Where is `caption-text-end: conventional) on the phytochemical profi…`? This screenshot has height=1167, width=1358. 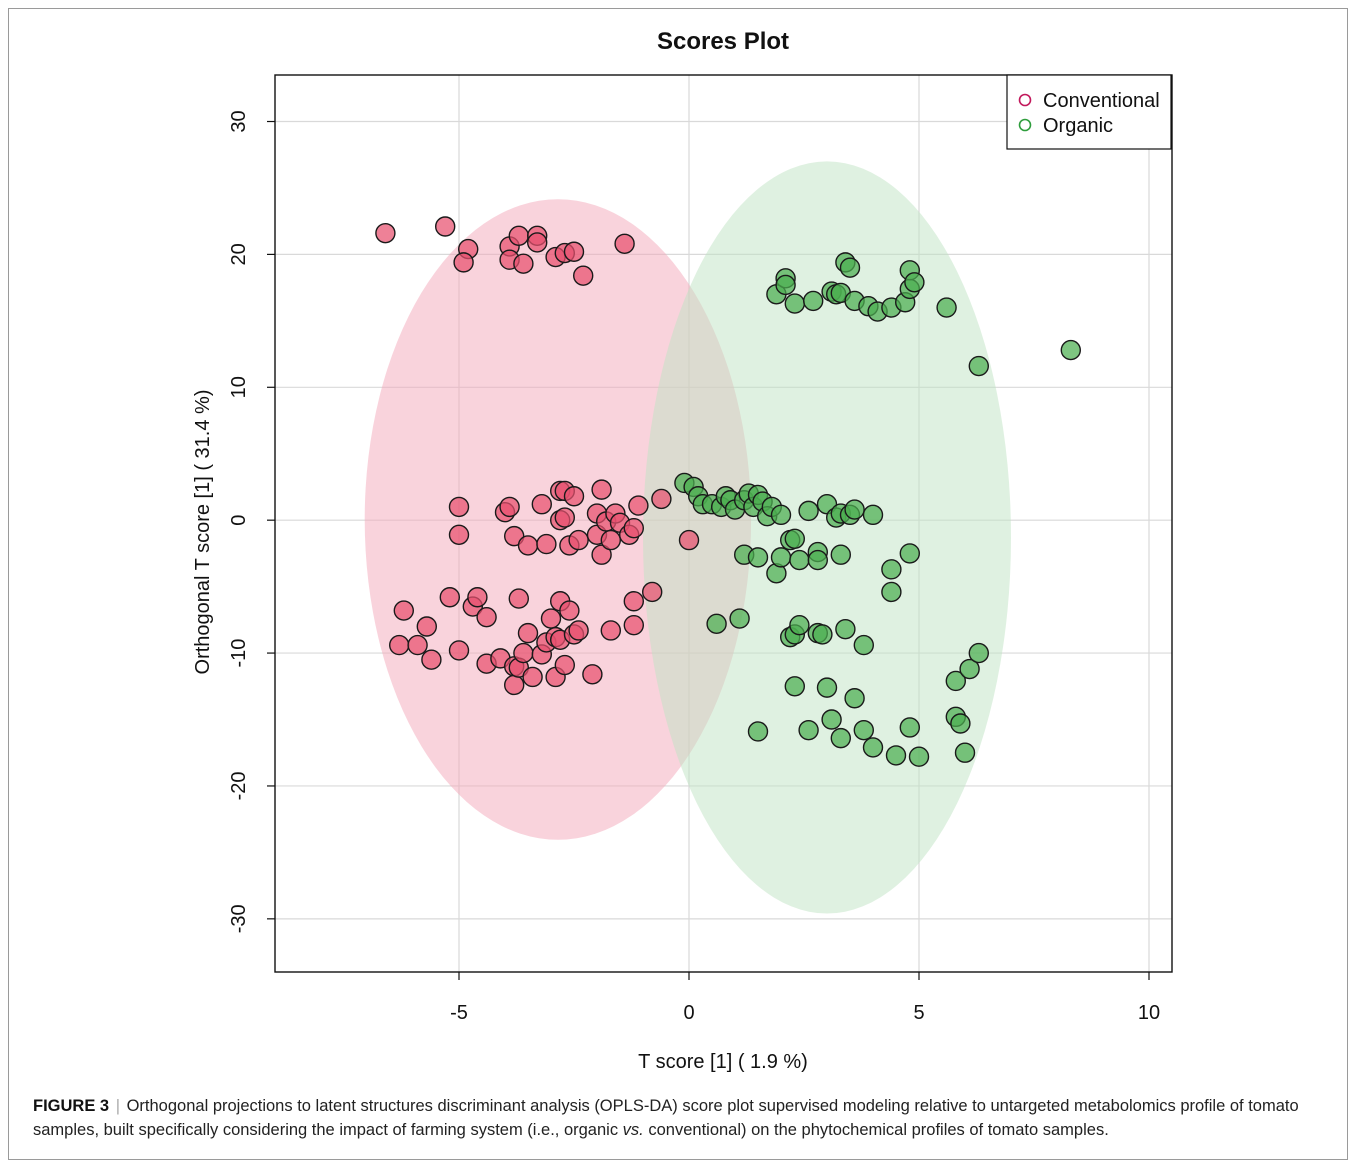 caption-text-end: conventional) on the phytochemical profi… is located at coordinates (878, 1130).